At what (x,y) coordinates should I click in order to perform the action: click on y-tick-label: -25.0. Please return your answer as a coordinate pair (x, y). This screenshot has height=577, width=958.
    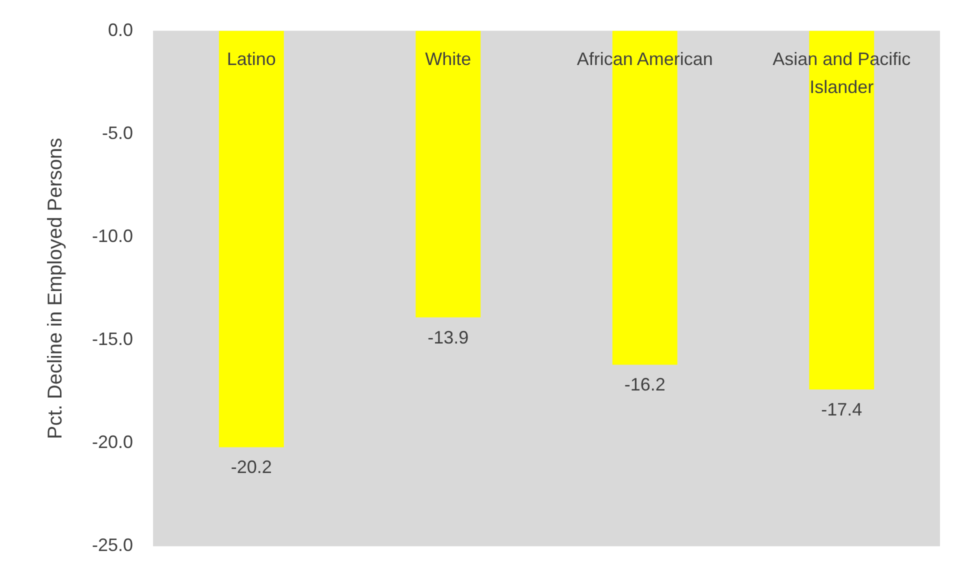
    Looking at the image, I should click on (113, 545).